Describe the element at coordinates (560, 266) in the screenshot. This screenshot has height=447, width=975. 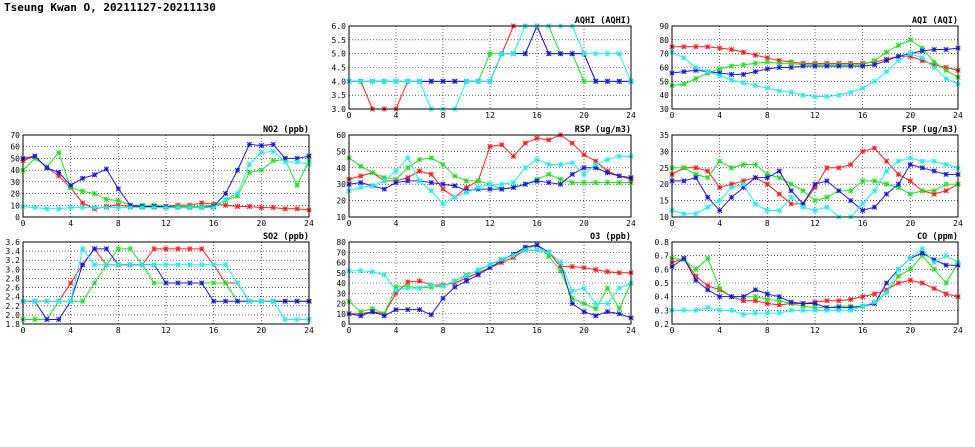
I see `o3-point-red` at that location.